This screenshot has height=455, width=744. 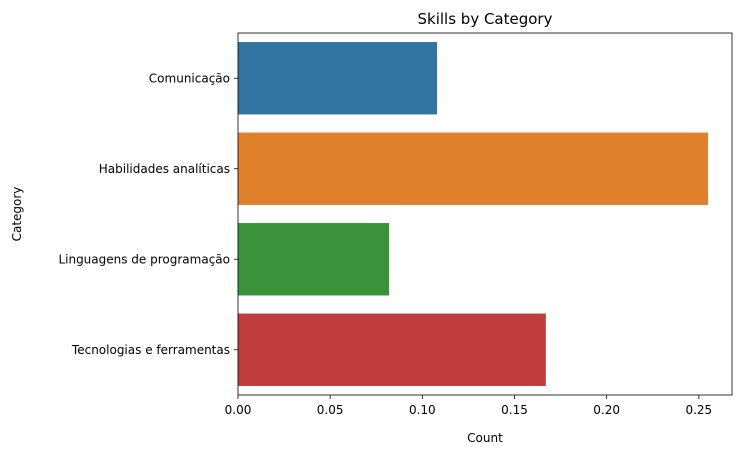 I want to click on x-tick-label: 0.05, so click(x=330, y=410).